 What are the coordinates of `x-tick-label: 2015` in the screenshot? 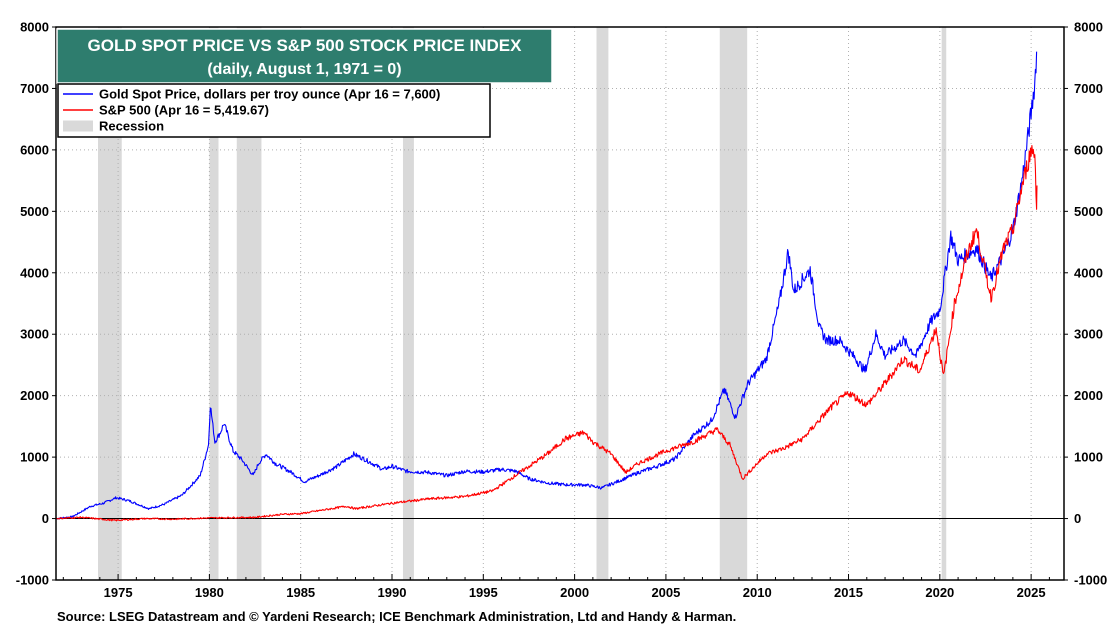 It's located at (848, 592).